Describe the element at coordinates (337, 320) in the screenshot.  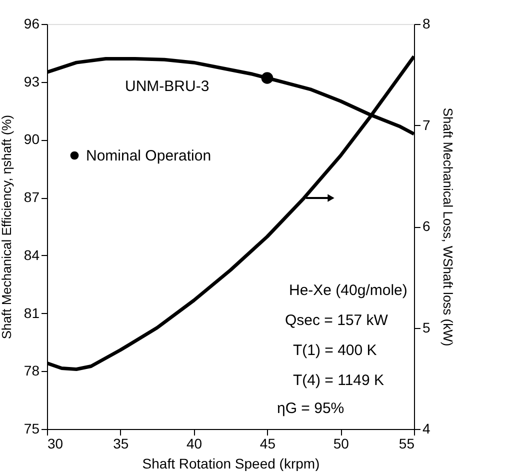
I see `annotation: Qsec = 157 kW` at that location.